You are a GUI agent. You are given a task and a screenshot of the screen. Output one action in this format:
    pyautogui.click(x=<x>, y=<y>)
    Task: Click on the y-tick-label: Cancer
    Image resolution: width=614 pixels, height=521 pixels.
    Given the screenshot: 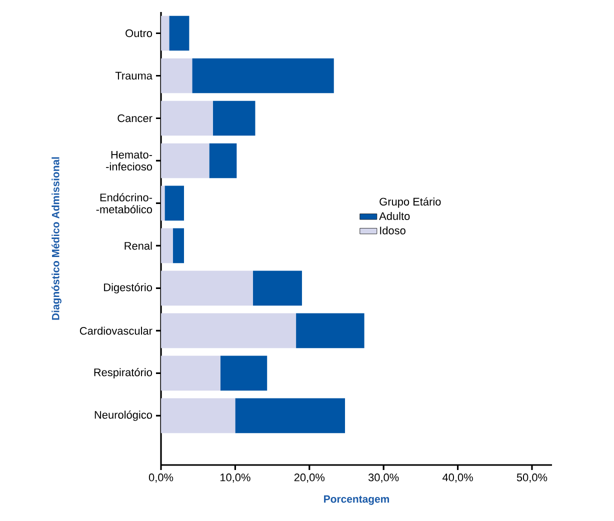 What is the action you would take?
    pyautogui.click(x=135, y=118)
    